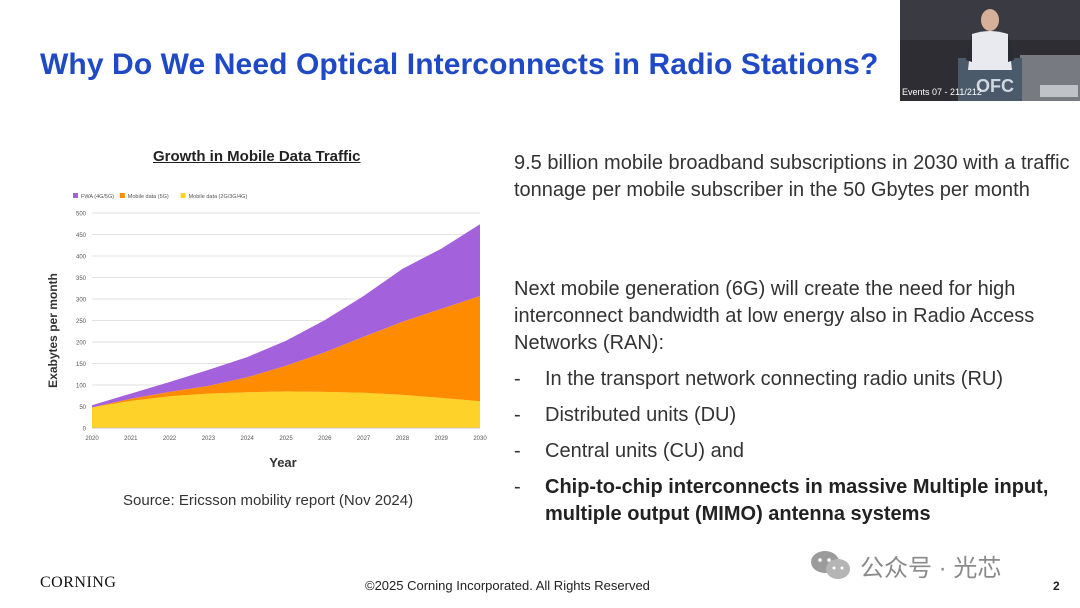 The image size is (1080, 608). What do you see at coordinates (81, 236) in the screenshot?
I see `y-tick-label: 450` at bounding box center [81, 236].